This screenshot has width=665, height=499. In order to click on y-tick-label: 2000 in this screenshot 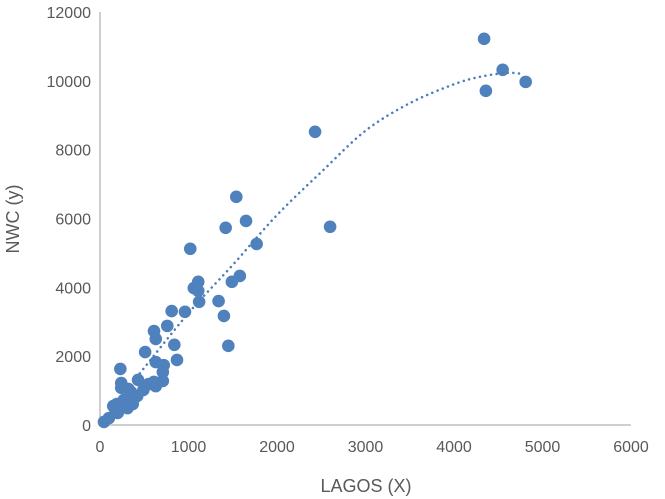, I will do `click(73, 357)`.